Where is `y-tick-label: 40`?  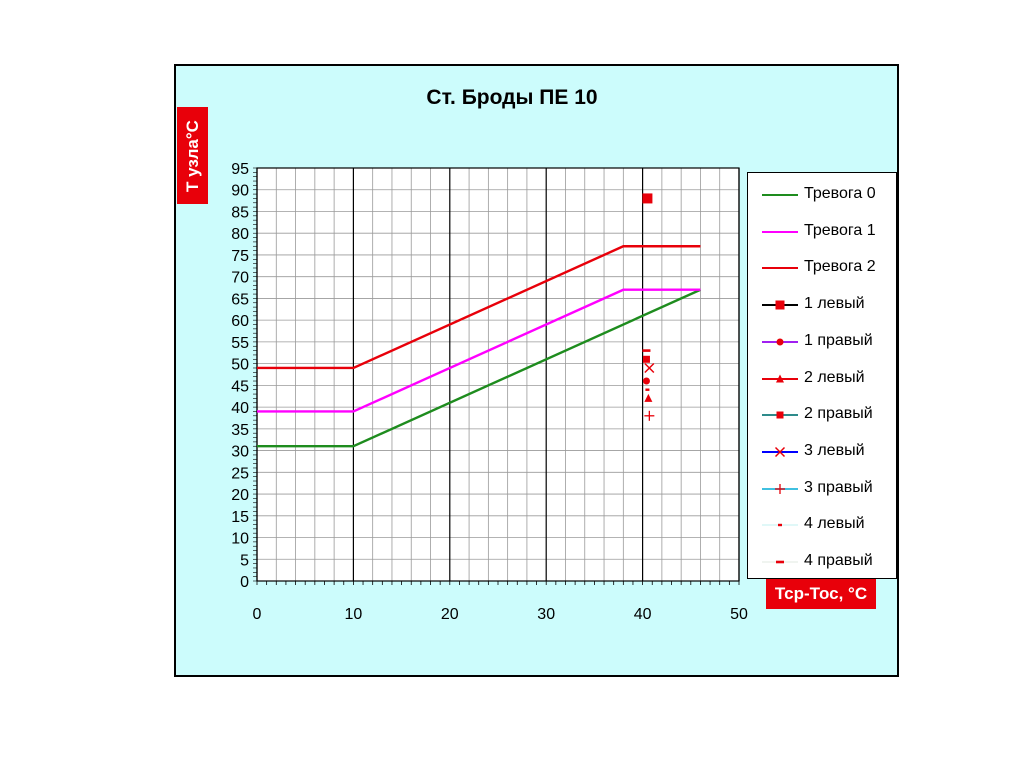
y-tick-label: 40 is located at coordinates (240, 408).